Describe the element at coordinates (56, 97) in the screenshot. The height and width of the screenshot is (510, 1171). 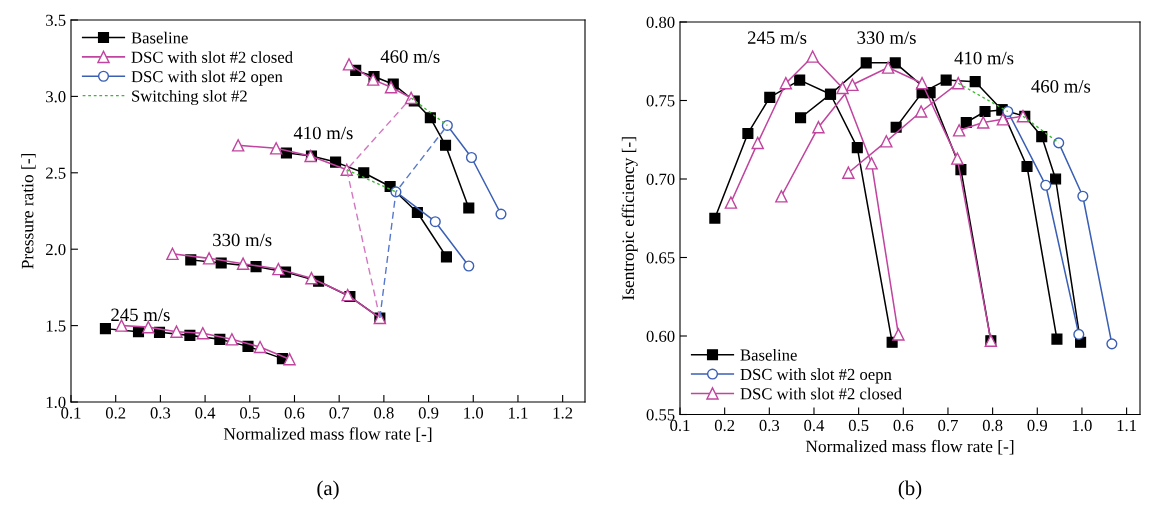
I see `y-tick-label: 3.0` at that location.